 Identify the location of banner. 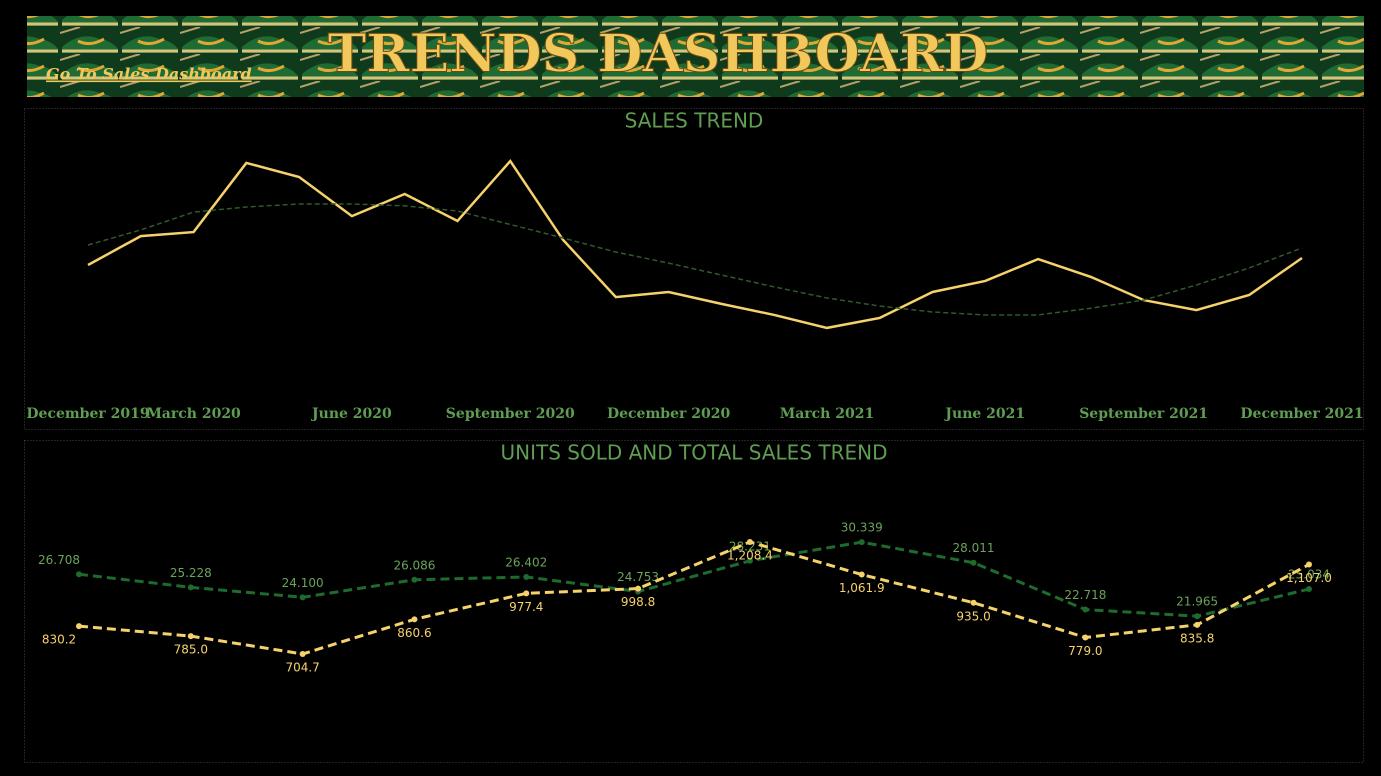
(695, 56).